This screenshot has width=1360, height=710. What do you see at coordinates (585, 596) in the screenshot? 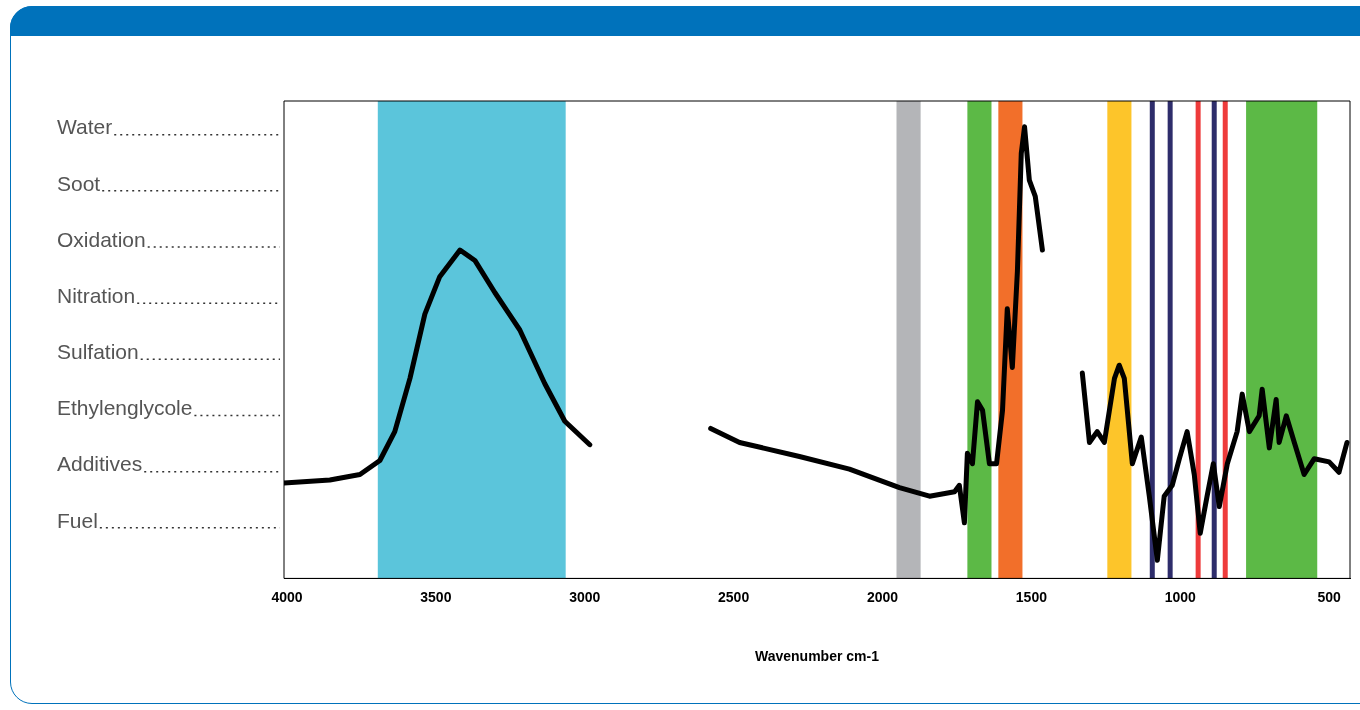
I see `x-tick-label: 3000` at bounding box center [585, 596].